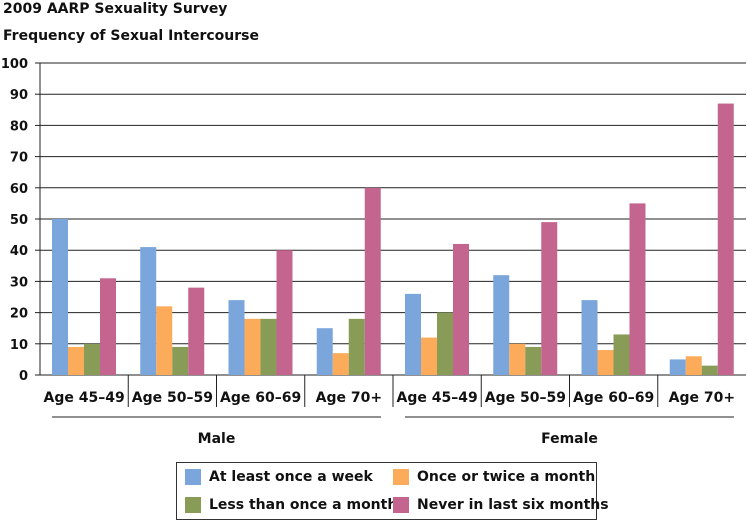  What do you see at coordinates (217, 439) in the screenshot?
I see `group-label: Male` at bounding box center [217, 439].